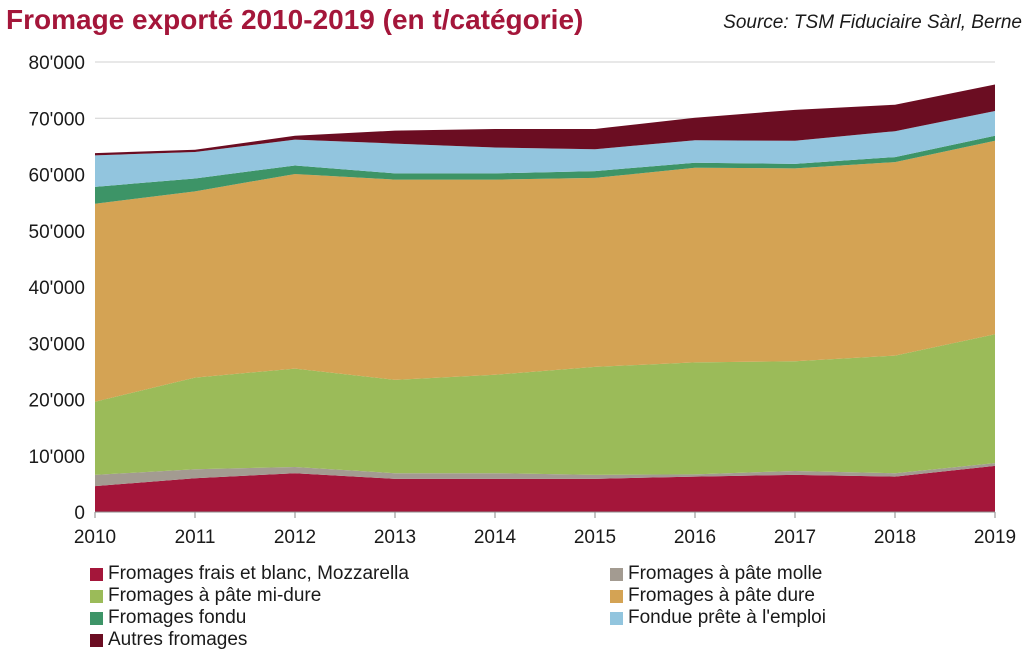  I want to click on y-tick-label: 0, so click(79, 513).